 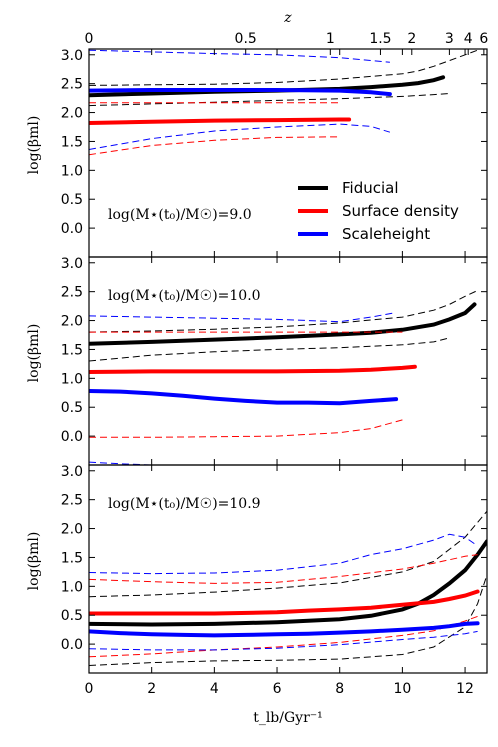 What do you see at coordinates (339, 689) in the screenshot?
I see `x-tick-label: 8` at bounding box center [339, 689].